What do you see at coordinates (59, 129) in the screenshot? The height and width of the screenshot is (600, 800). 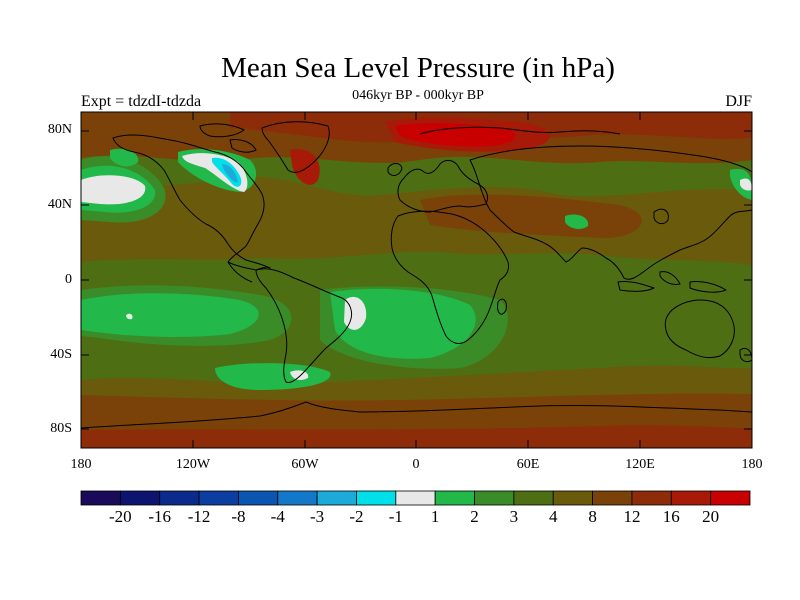 I see `lat-label-80n: 80N` at bounding box center [59, 129].